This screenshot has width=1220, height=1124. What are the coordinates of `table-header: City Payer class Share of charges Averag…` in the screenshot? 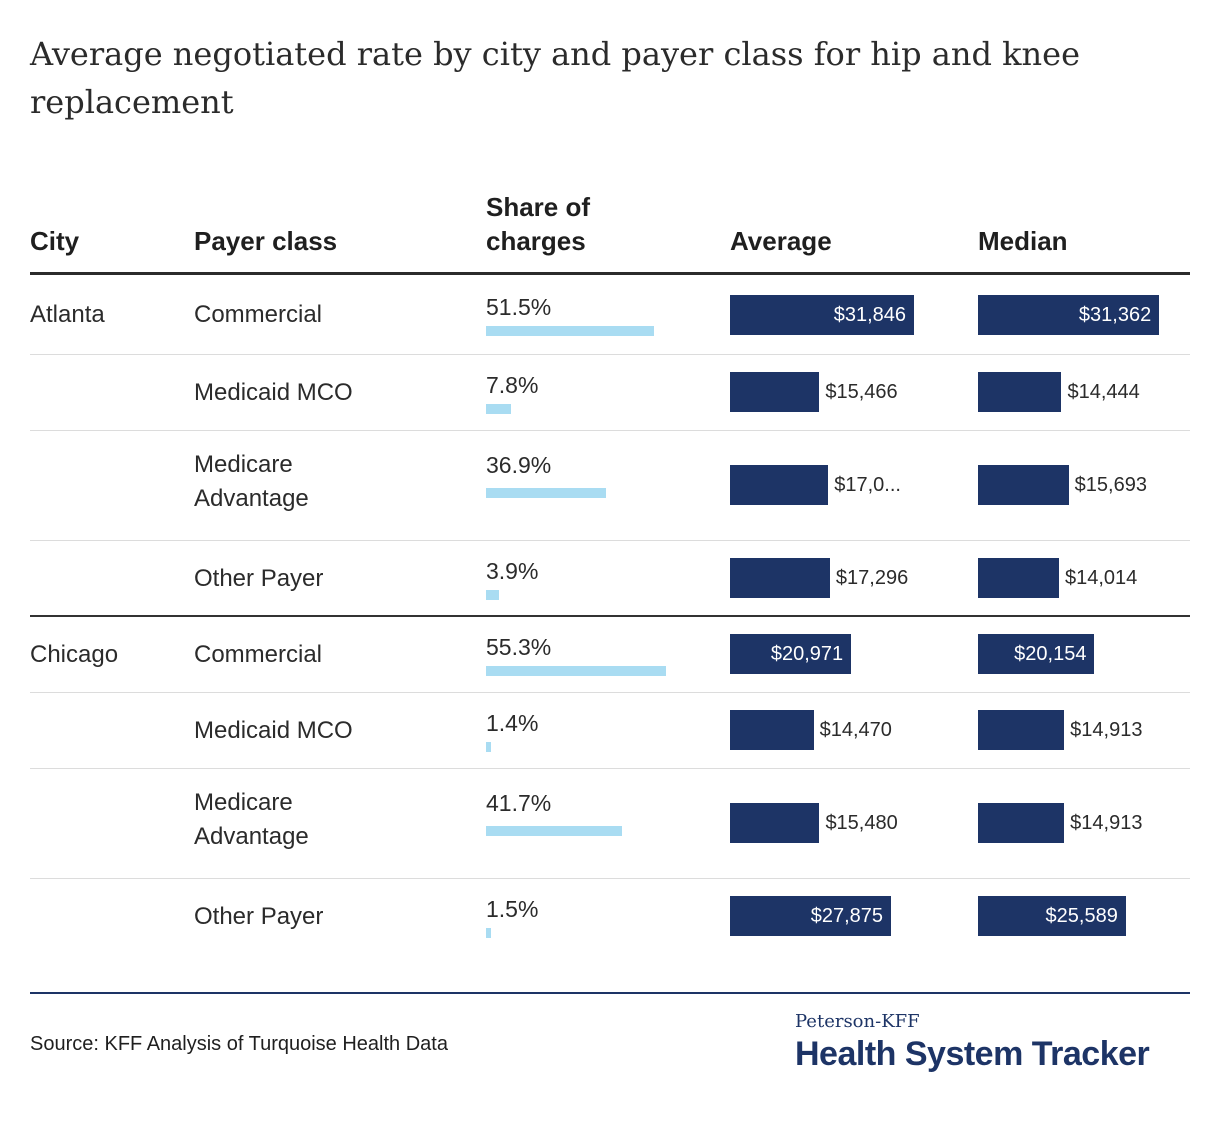 It's located at (610, 227).